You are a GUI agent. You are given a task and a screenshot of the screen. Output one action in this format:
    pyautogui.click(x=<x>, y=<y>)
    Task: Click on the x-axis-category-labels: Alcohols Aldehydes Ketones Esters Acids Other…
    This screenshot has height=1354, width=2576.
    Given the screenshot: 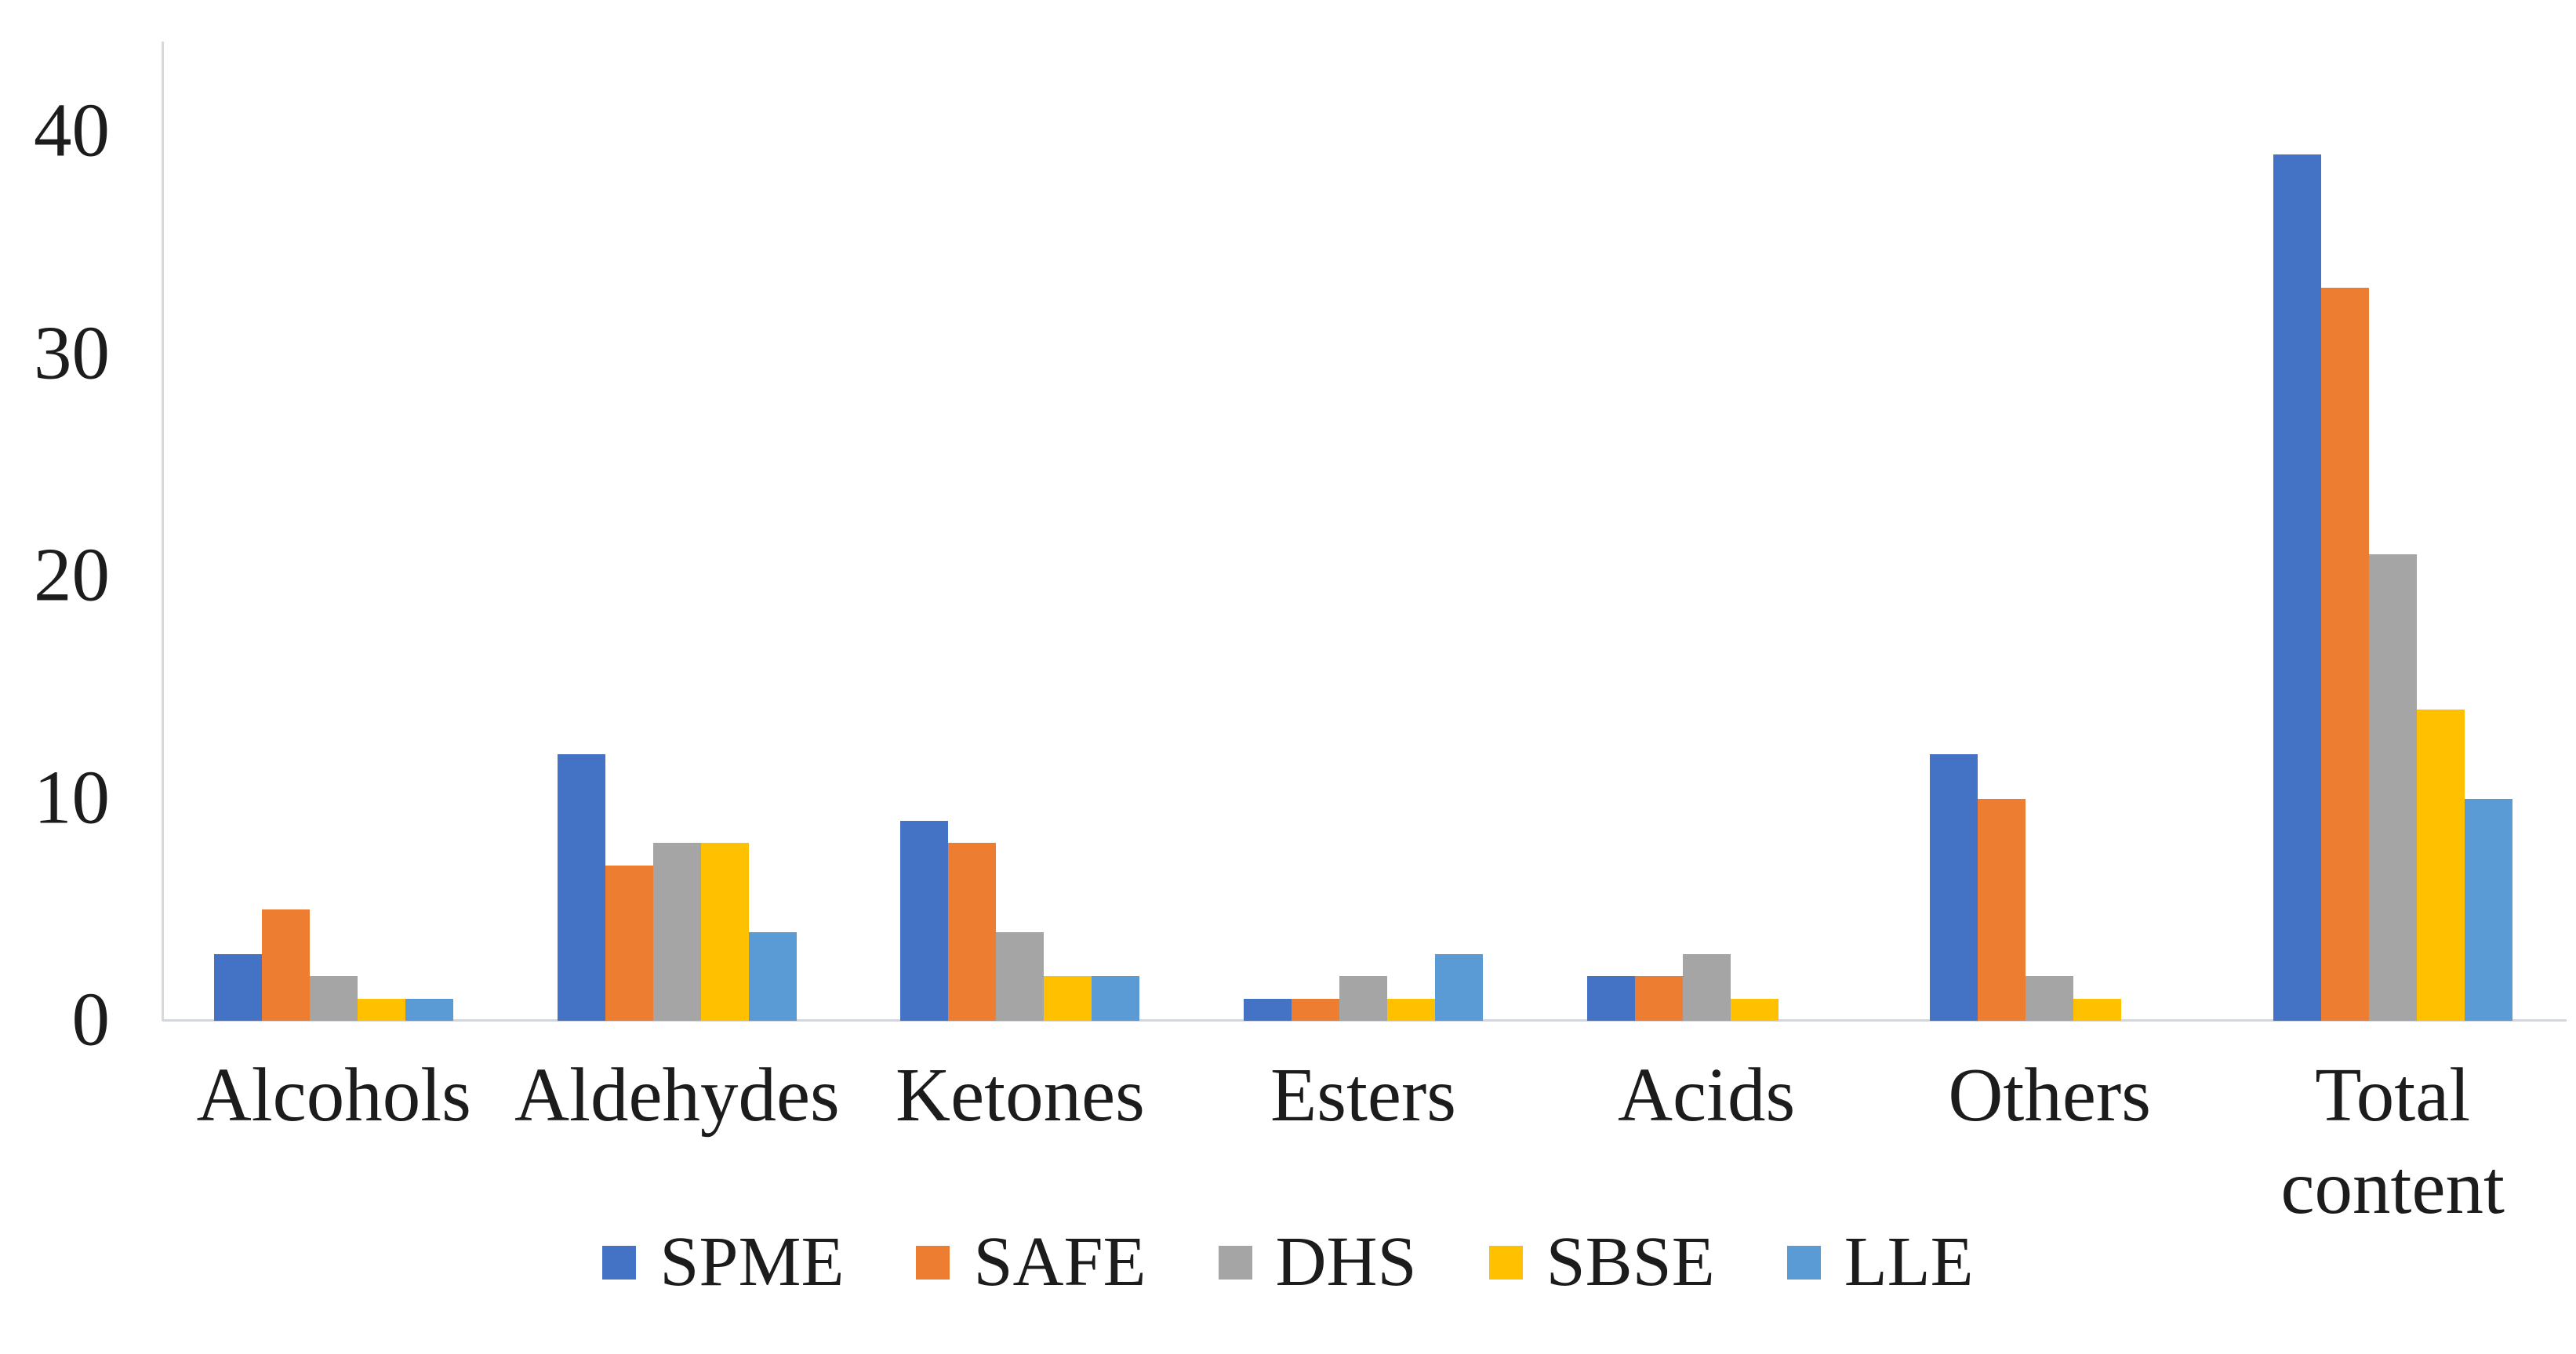 What is the action you would take?
    pyautogui.click(x=1363, y=1142)
    